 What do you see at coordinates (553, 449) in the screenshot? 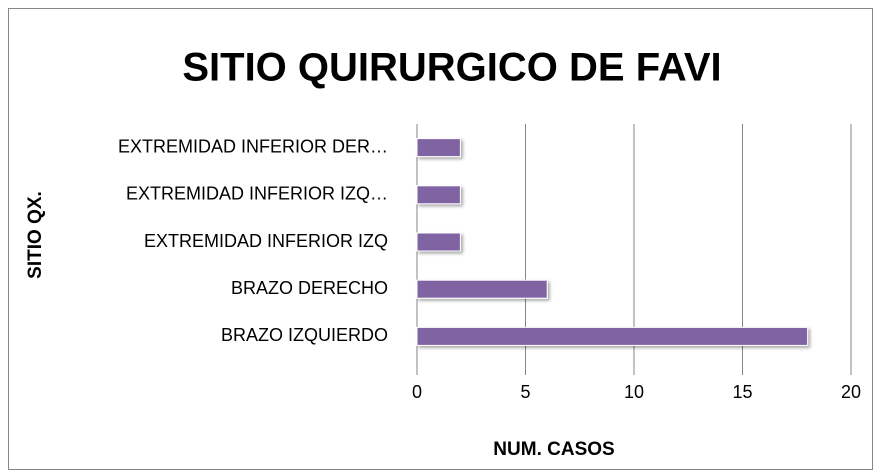
I see `x-axis-title: NUM. CASOS` at bounding box center [553, 449].